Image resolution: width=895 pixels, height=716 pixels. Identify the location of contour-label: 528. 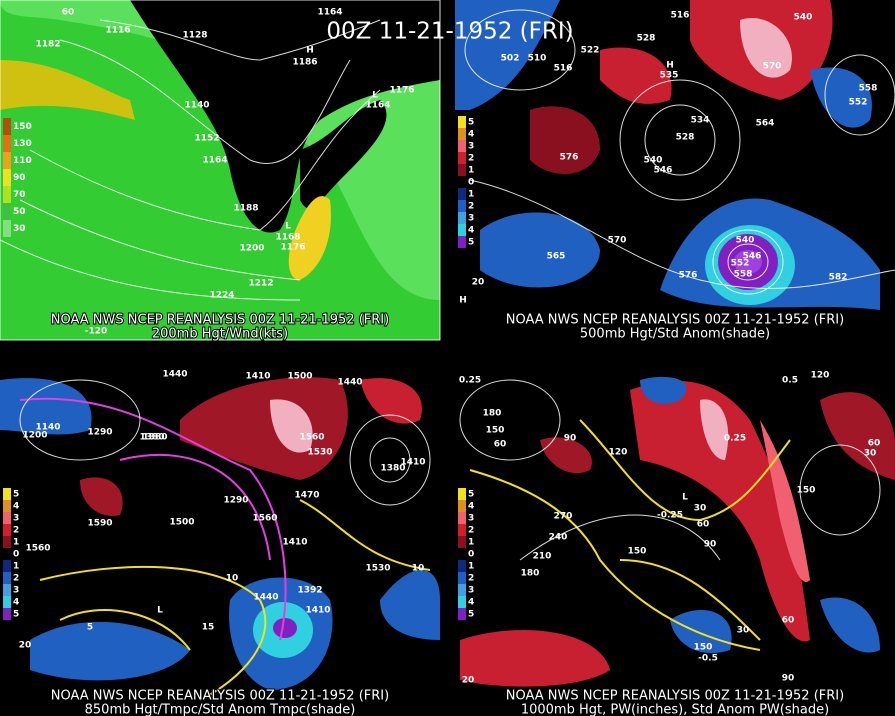
(646, 39).